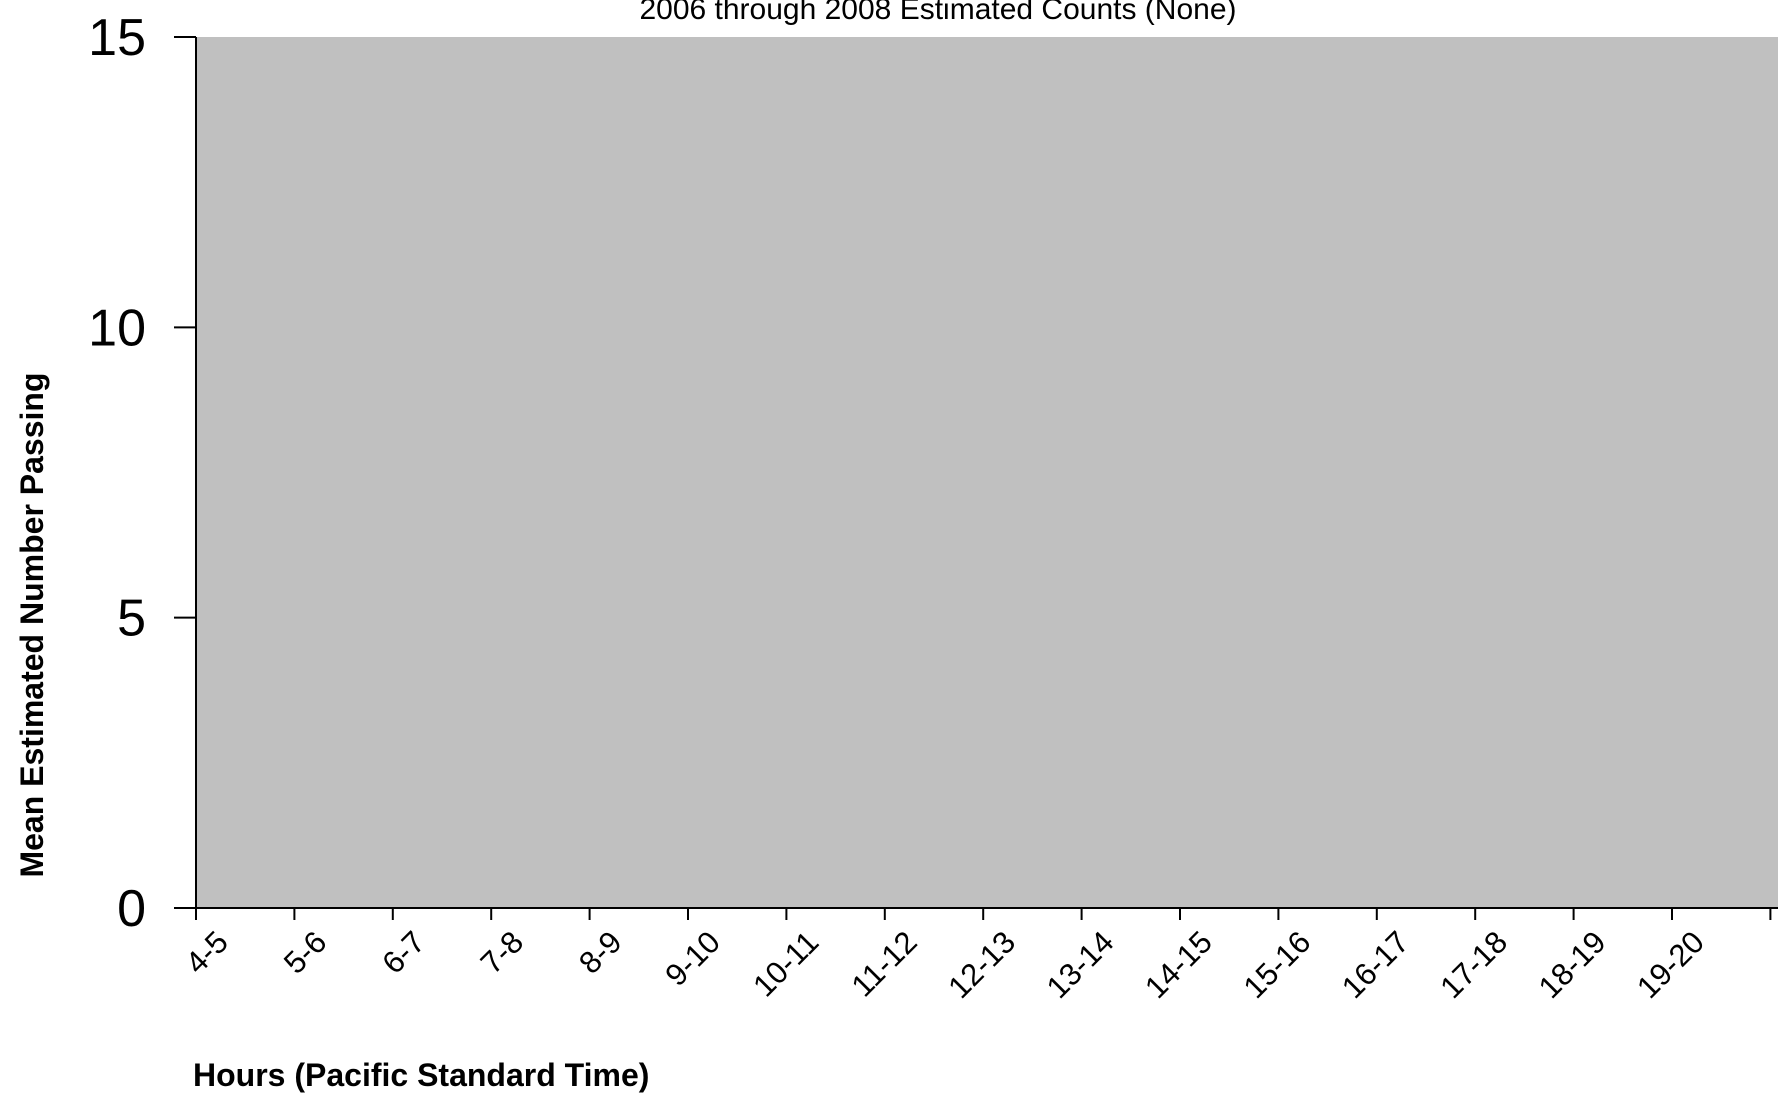  Describe the element at coordinates (1375, 964) in the screenshot. I see `x-tick-label: 16-17` at that location.